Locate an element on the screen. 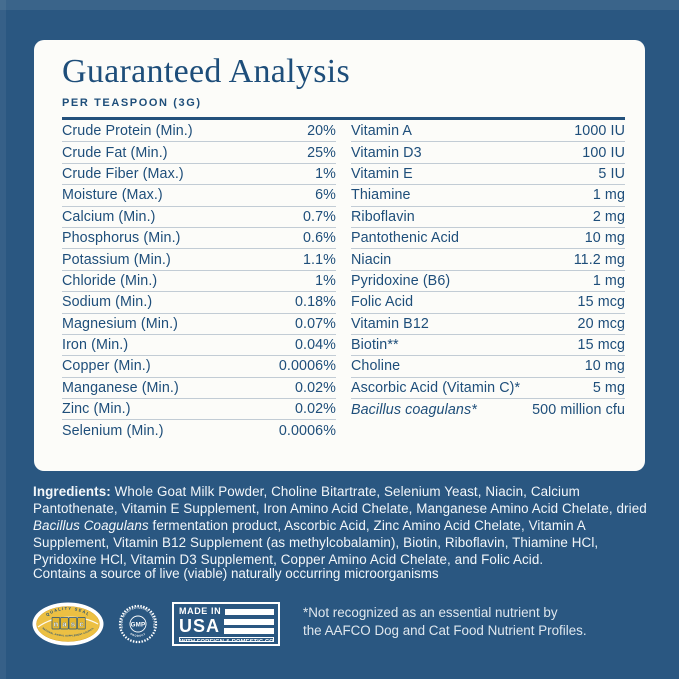  nutrient-label: Crude Protein (Min.) is located at coordinates (127, 131).